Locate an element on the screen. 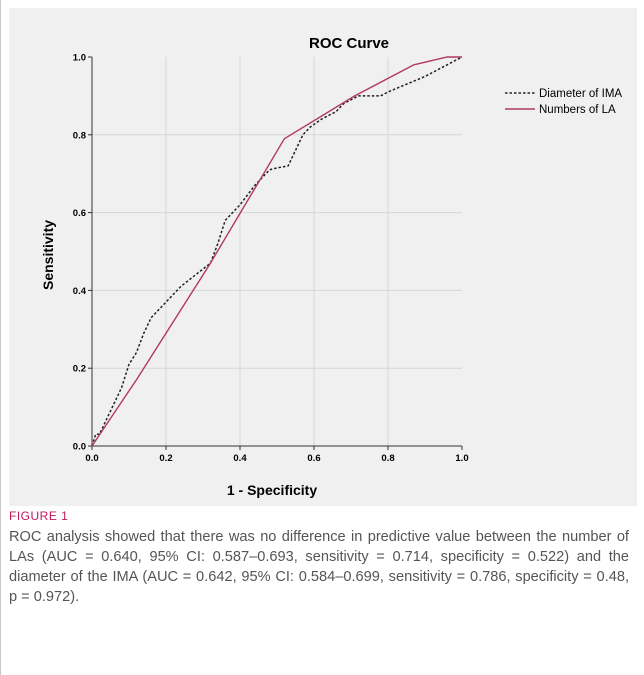  y-axis-label: Sensitivity is located at coordinates (48, 255).